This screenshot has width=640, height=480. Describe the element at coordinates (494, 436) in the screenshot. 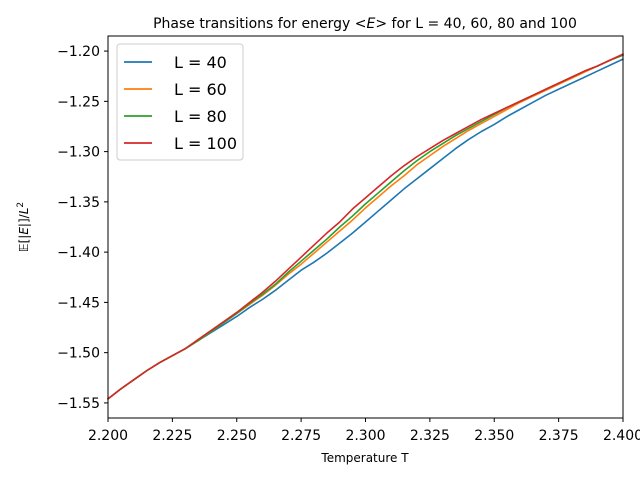

I see `x-tick-label: 2.350` at that location.